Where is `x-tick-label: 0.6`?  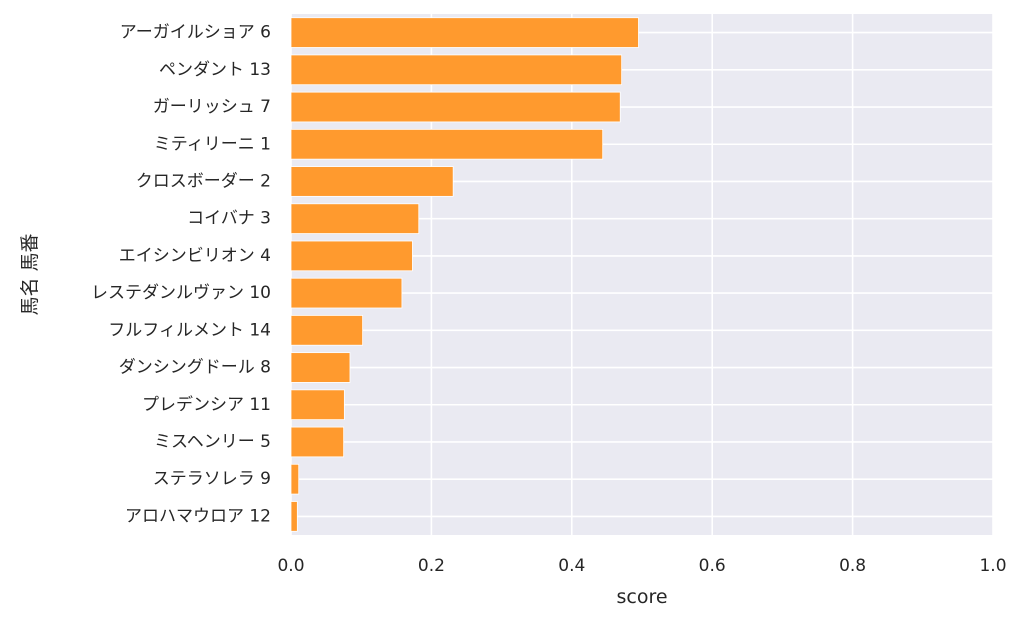 x-tick-label: 0.6 is located at coordinates (712, 566).